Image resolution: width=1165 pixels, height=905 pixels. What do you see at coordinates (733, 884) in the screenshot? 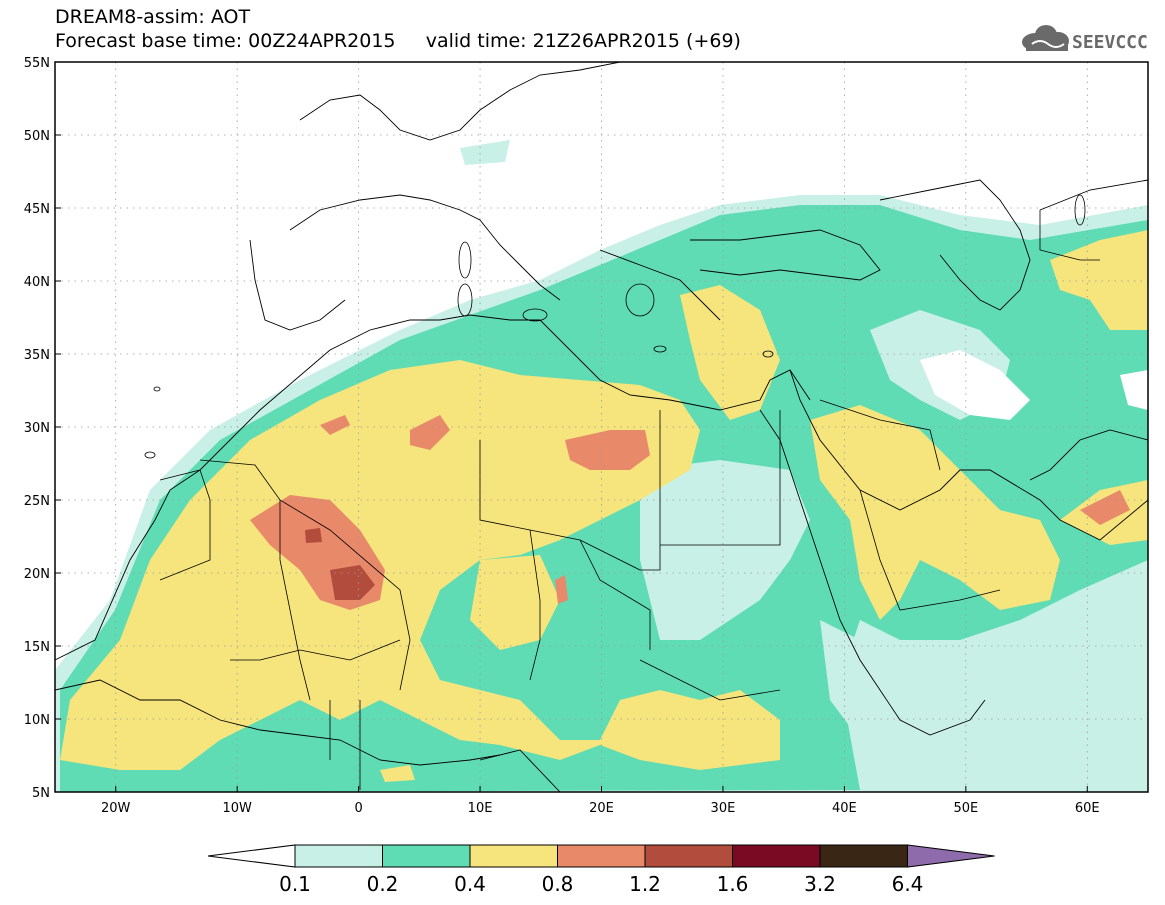
I see `colorbar-level-label: 1.6` at bounding box center [733, 884].